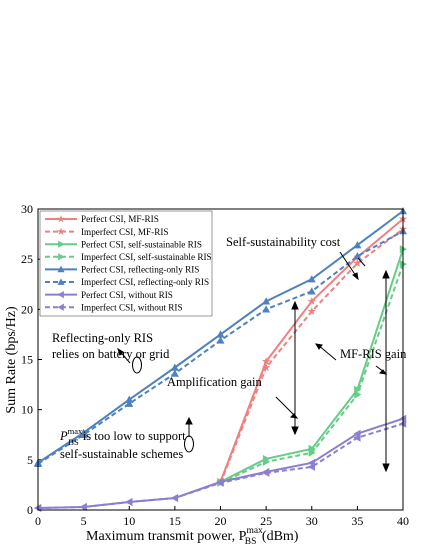  I want to click on amplification-arrow, so click(285, 406).